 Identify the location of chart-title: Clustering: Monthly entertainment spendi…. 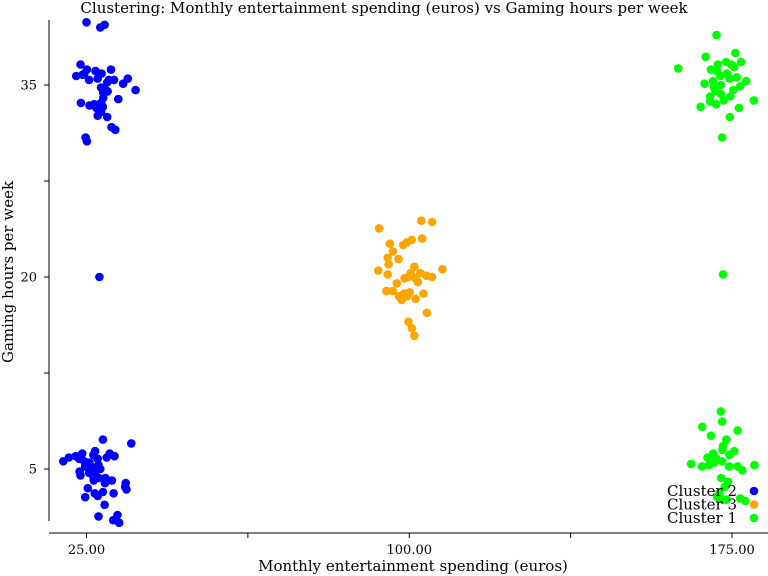
(384, 8).